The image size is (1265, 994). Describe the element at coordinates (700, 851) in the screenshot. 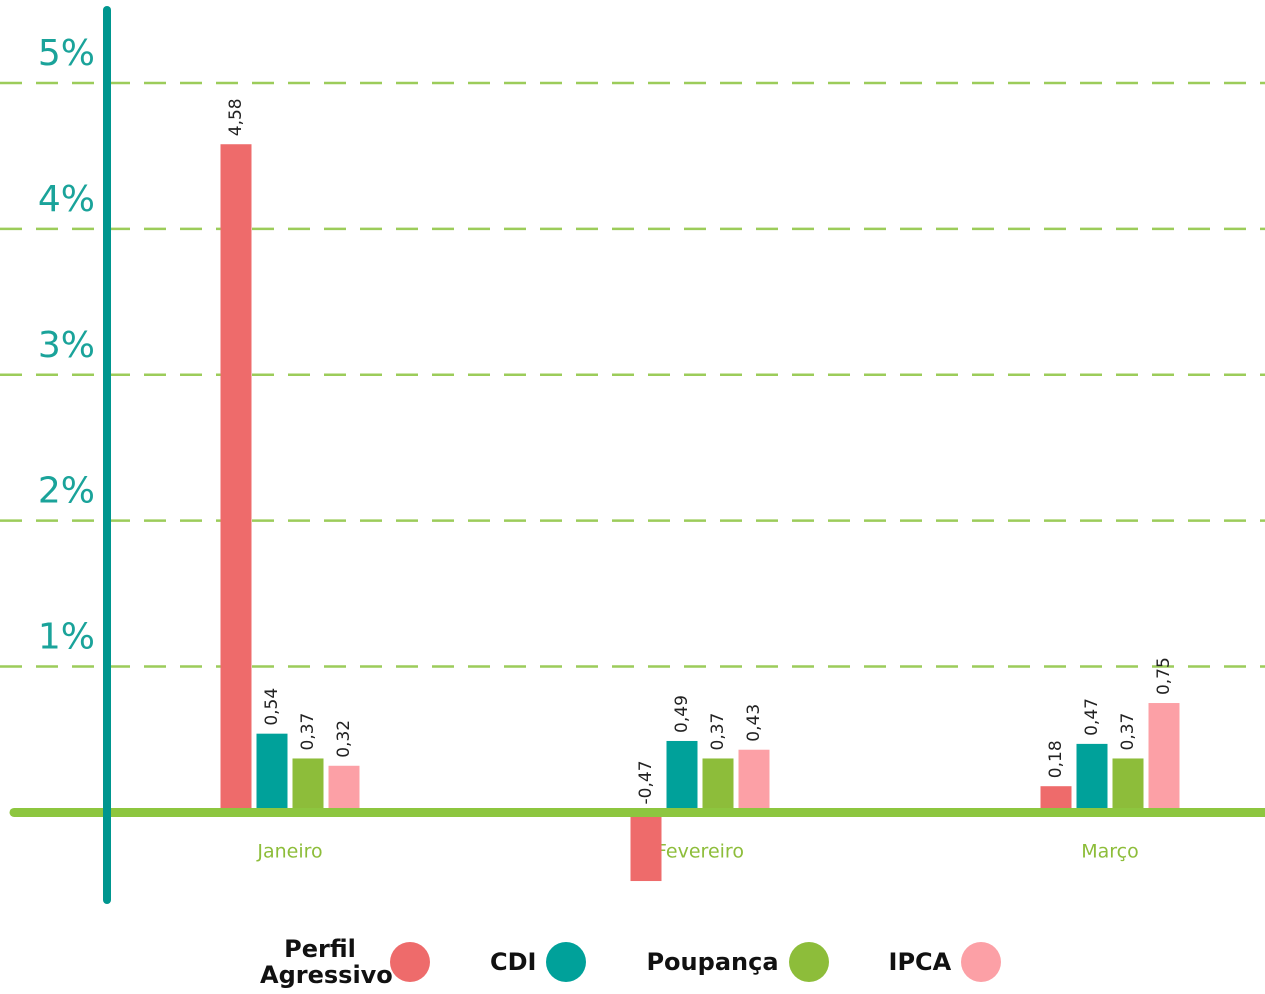

I see `x-tick-label: Fevereiro` at that location.